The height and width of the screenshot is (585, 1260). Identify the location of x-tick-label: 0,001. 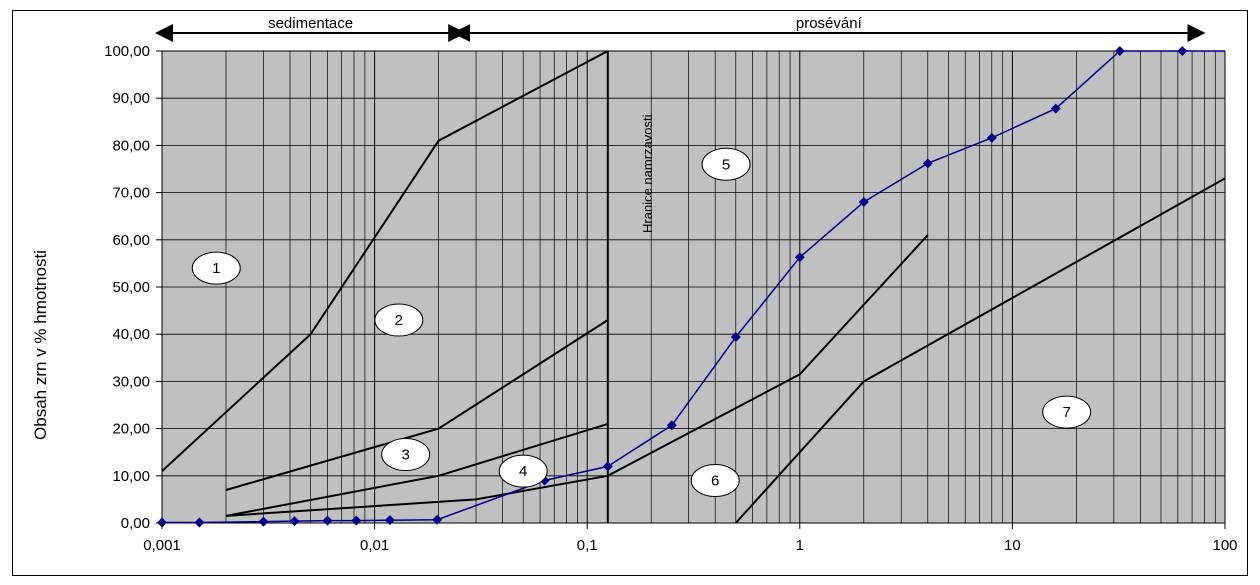
(162, 545).